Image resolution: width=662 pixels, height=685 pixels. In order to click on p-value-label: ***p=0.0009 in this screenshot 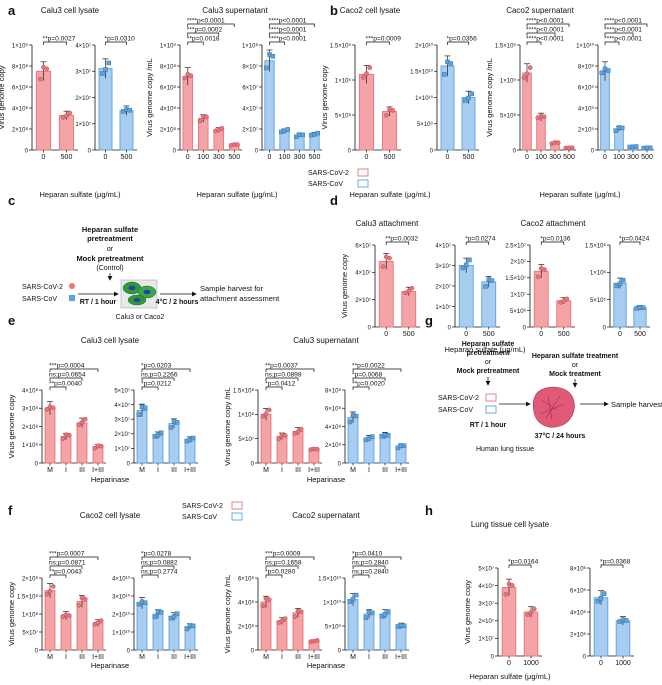, I will do `click(384, 39)`.